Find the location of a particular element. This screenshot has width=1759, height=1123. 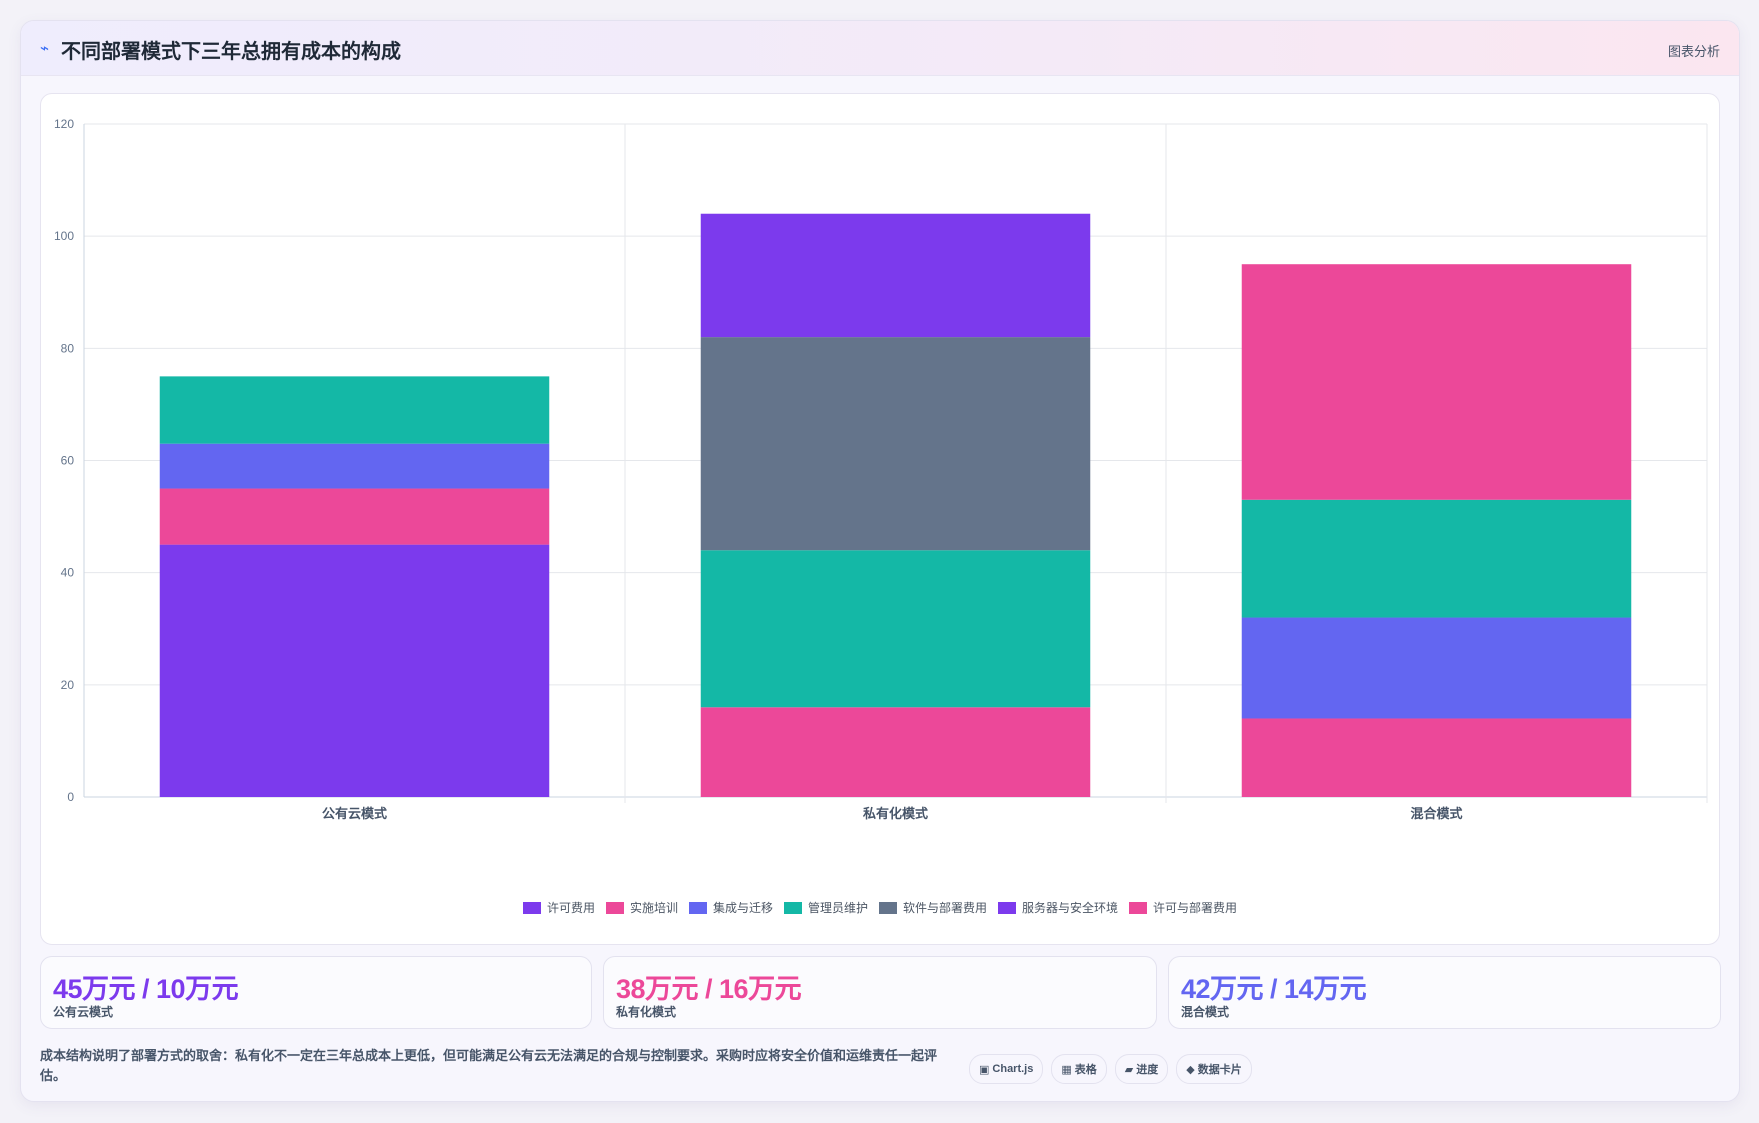

table-icon: ▦ is located at coordinates (1066, 1069).